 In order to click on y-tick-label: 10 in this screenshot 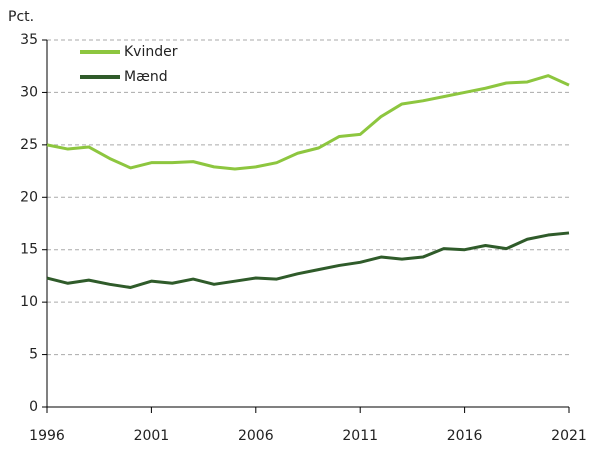, I will do `click(29, 302)`.